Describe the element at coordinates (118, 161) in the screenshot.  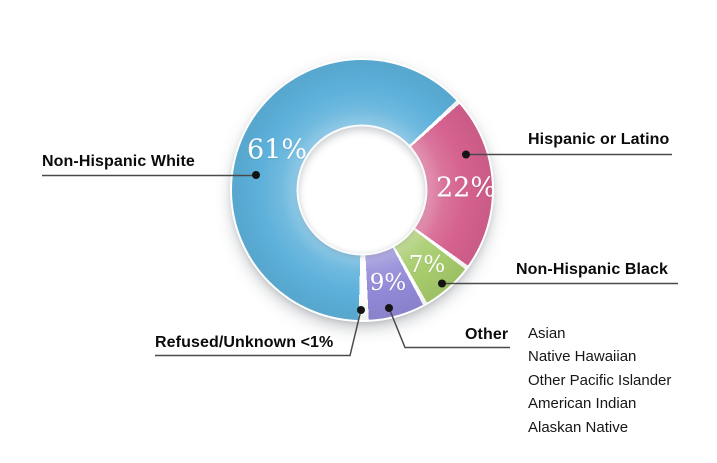
I see `callout-non-hispanic-white: Non-Hispanic White` at that location.